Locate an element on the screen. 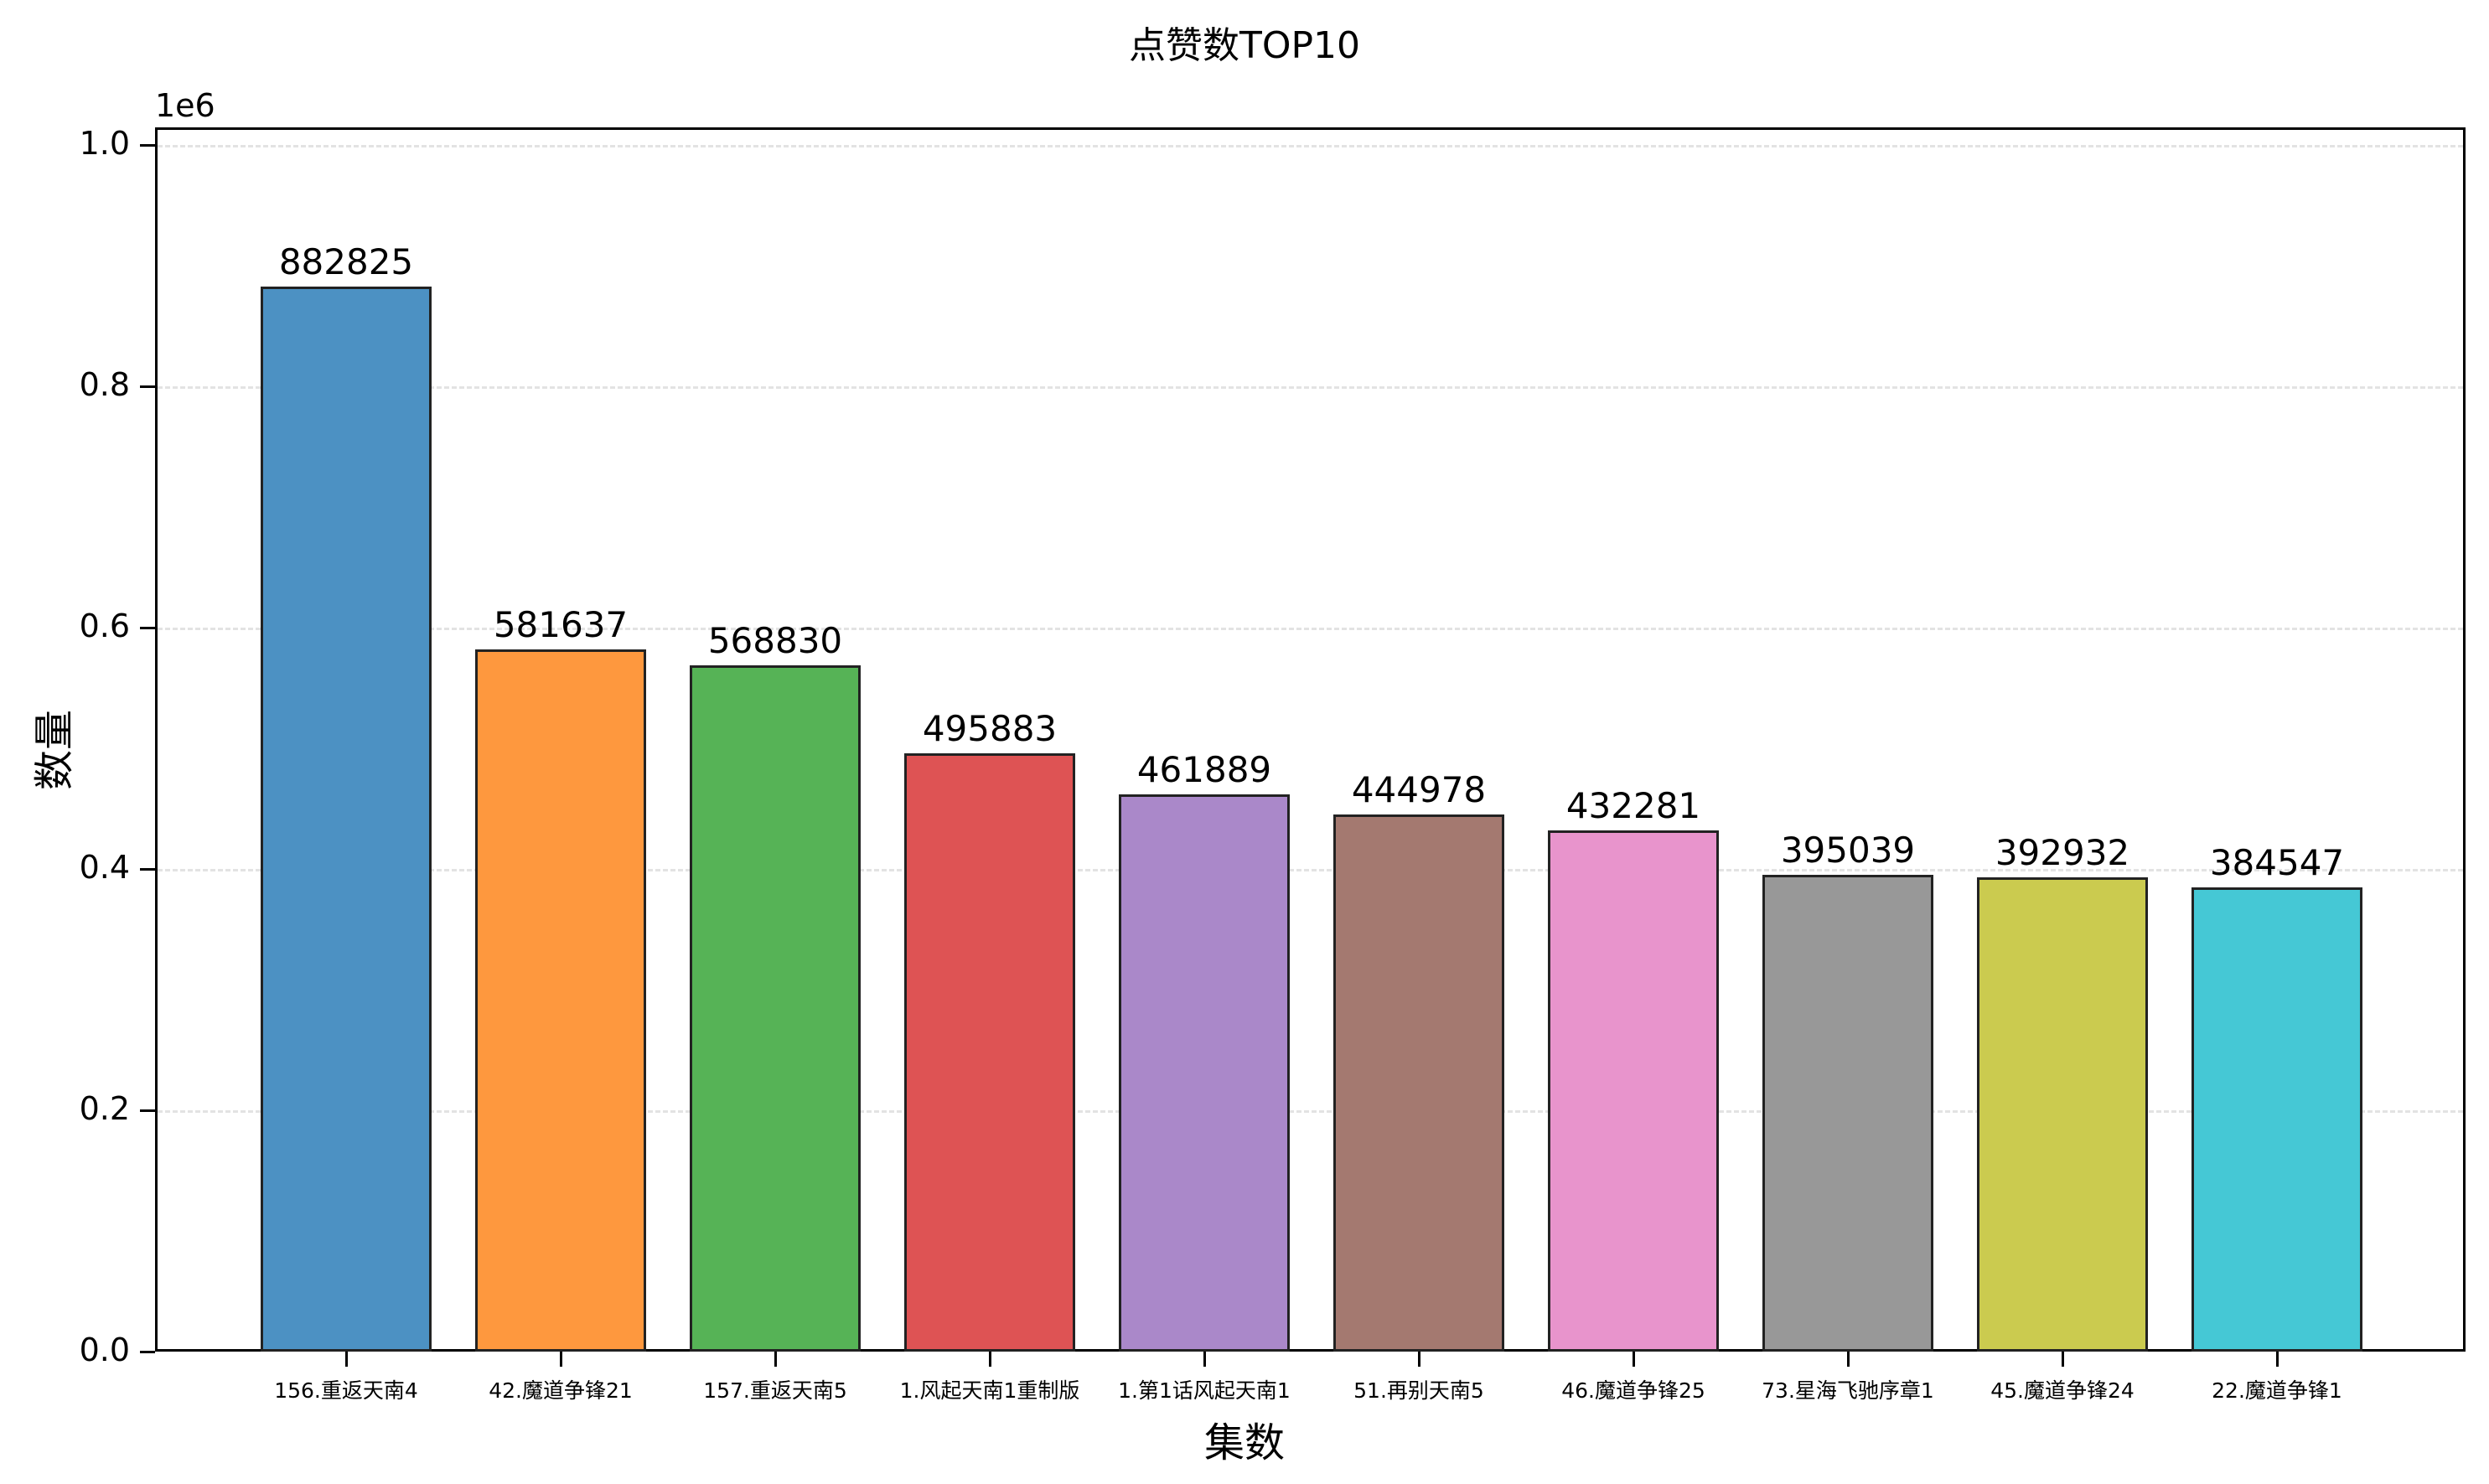  bar-value-label: 384547 is located at coordinates (2277, 863).